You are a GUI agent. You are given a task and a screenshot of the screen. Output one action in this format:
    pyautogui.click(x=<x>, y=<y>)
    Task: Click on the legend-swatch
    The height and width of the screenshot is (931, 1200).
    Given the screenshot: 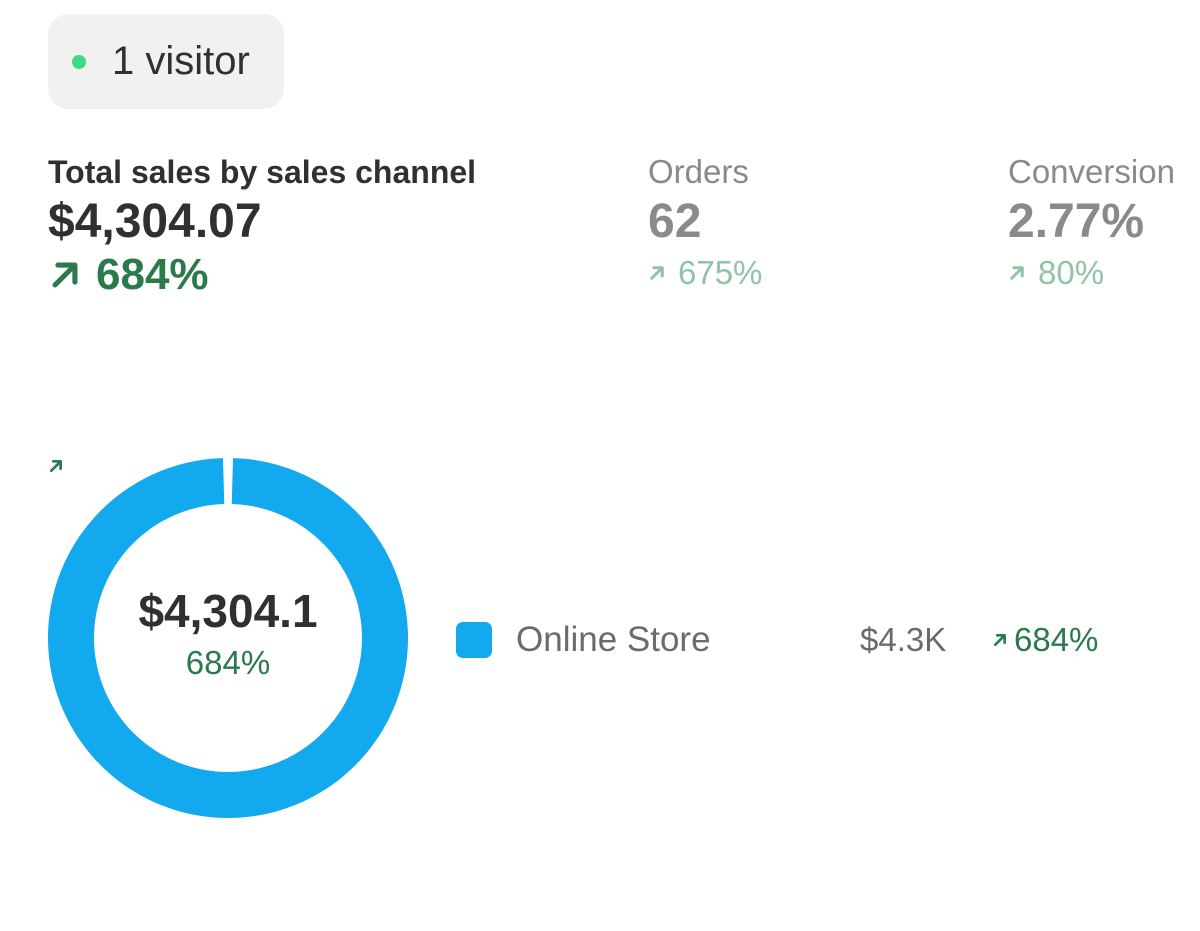 What is the action you would take?
    pyautogui.click(x=474, y=640)
    